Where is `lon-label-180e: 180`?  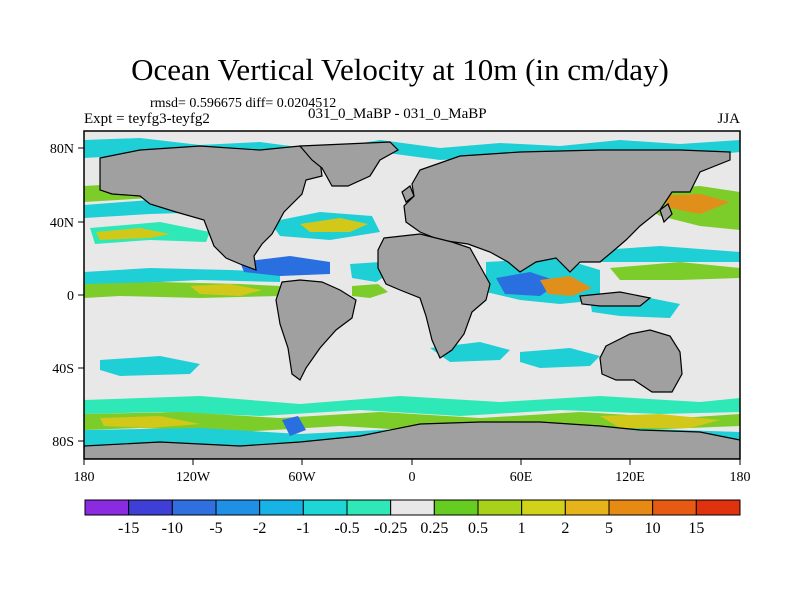 lon-label-180e: 180 is located at coordinates (740, 477).